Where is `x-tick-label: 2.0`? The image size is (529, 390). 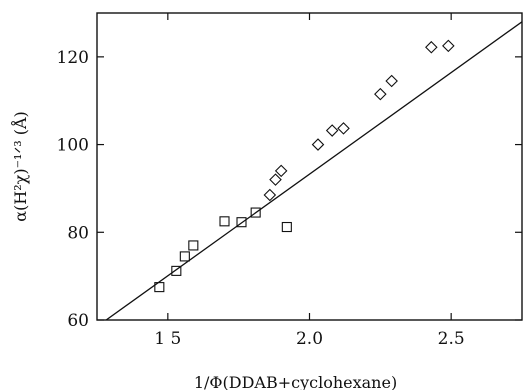
x-tick-label: 2.0 is located at coordinates (309, 339).